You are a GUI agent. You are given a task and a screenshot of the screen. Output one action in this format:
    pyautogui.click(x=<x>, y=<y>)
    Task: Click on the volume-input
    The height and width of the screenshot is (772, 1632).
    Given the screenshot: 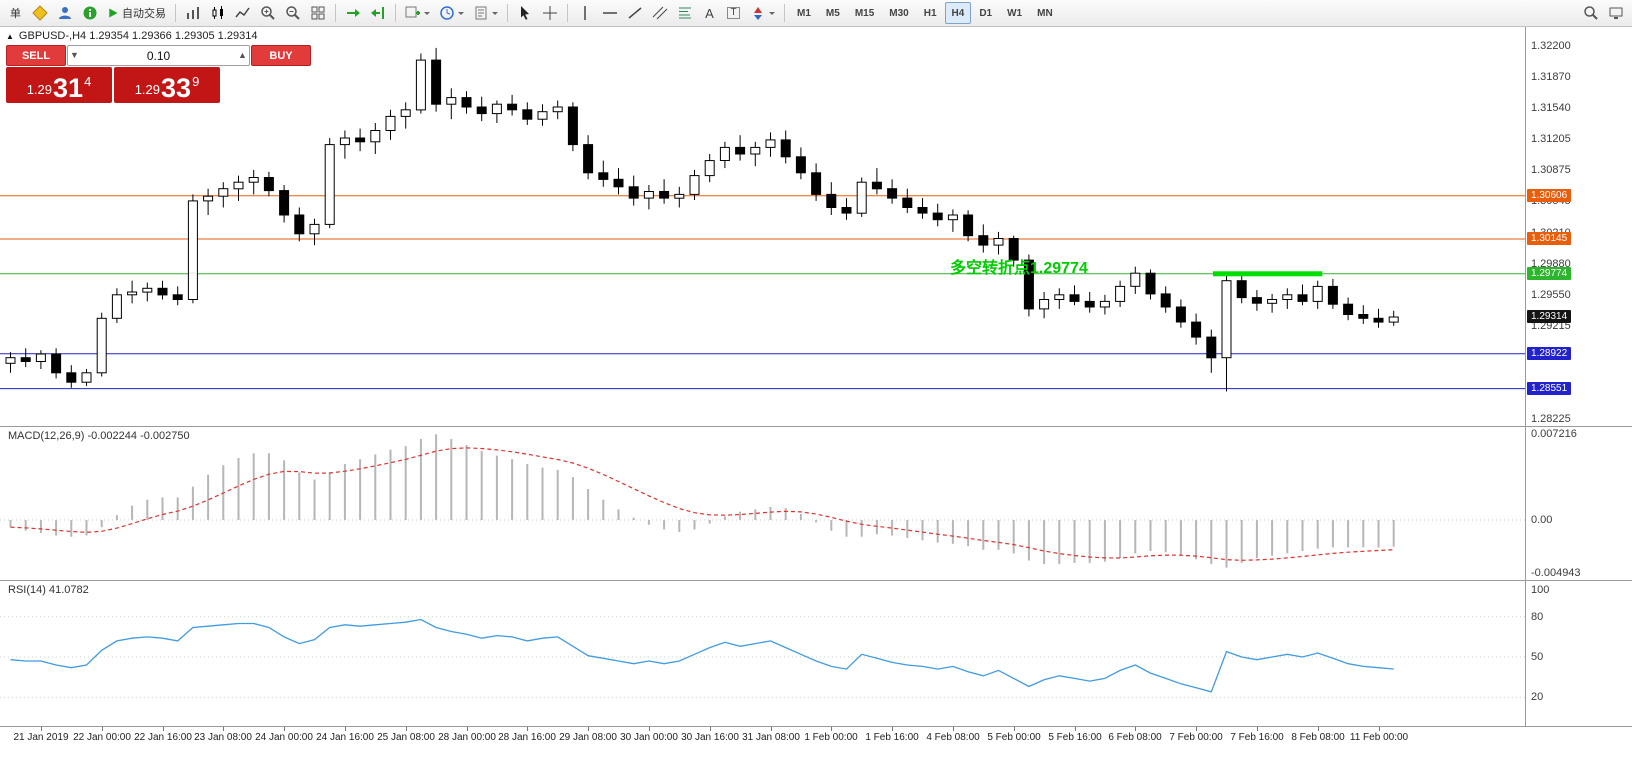 What is the action you would take?
    pyautogui.click(x=158, y=55)
    